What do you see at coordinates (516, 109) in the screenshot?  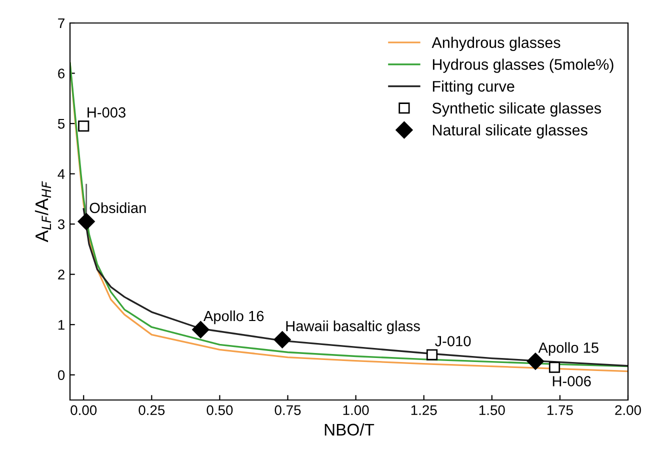 I see `legend-label: Synthetic silicate glasses` at bounding box center [516, 109].